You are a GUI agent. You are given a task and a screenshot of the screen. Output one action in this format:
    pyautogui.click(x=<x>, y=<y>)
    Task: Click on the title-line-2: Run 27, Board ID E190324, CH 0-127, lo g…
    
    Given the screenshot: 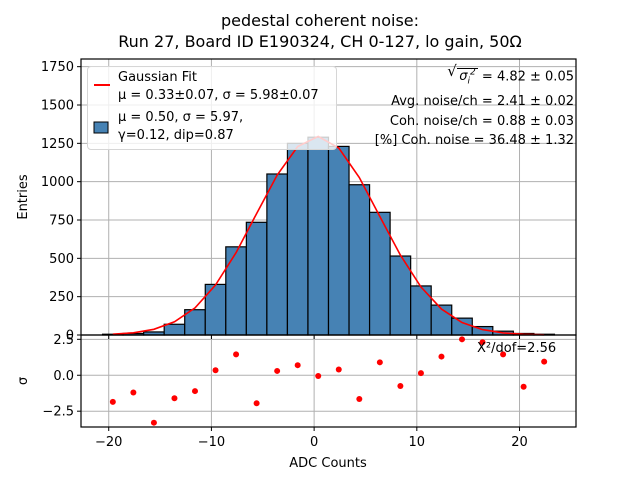 What is the action you would take?
    pyautogui.click(x=320, y=41)
    